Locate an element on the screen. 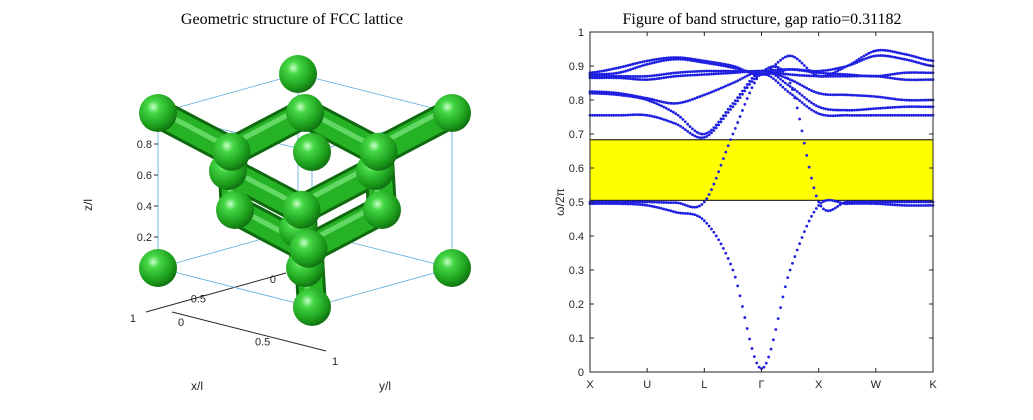 The width and height of the screenshot is (1033, 420). band-y-tick-label-9: 0.9 is located at coordinates (576, 67).